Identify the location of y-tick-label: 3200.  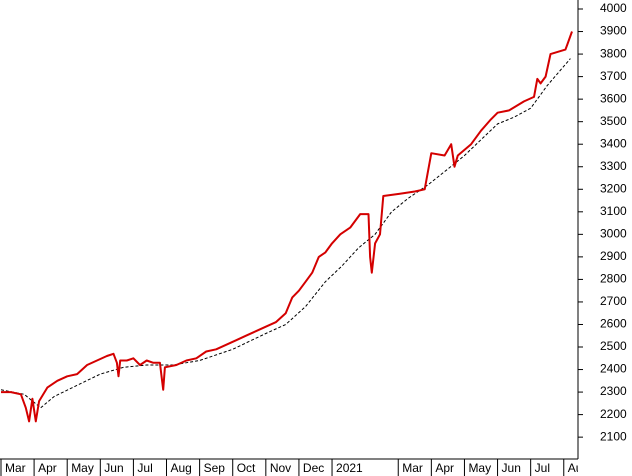
(613, 188).